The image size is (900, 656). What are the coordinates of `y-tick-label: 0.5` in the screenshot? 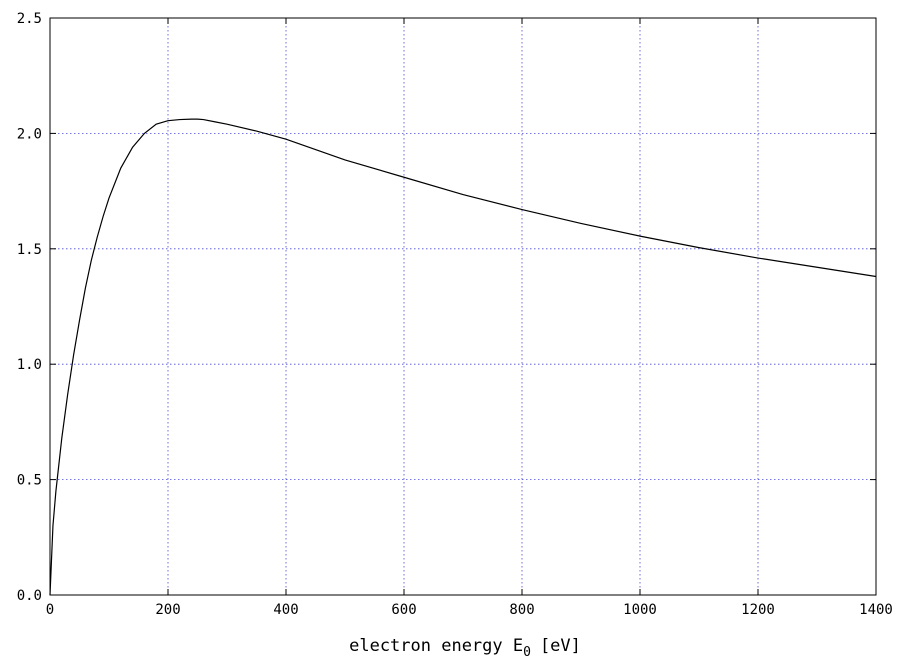 It's located at (29, 481).